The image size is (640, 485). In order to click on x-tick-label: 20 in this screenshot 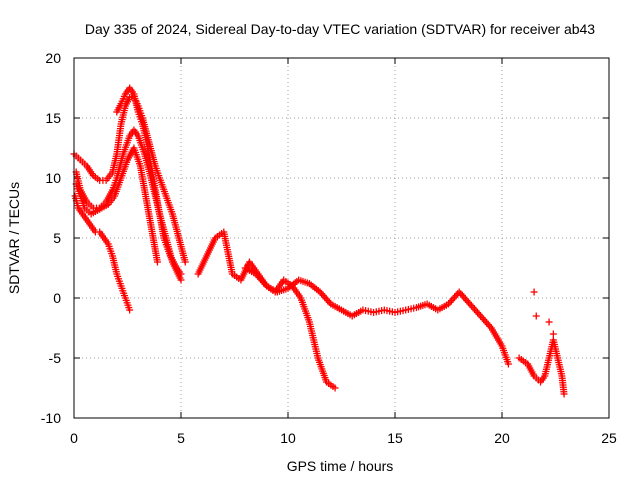, I will do `click(502, 438)`.